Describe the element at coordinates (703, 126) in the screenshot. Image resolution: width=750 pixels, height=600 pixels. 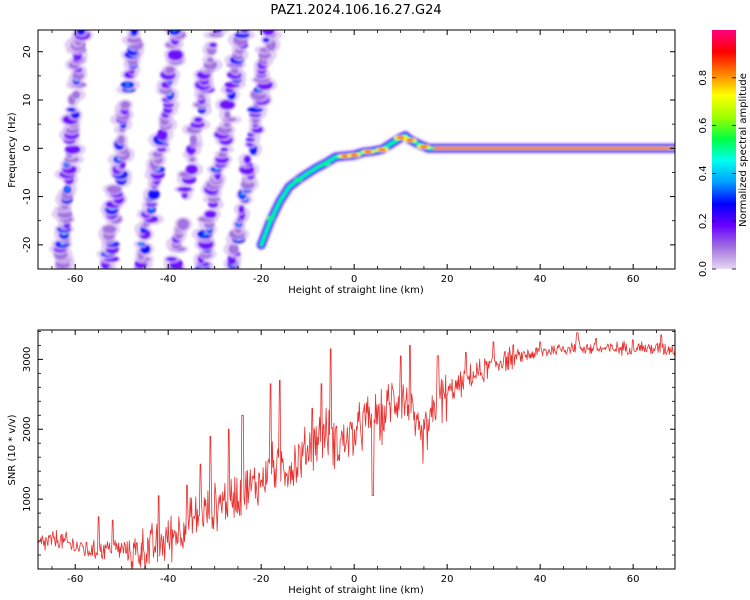
I see `colorbar-tick-label: 0.6` at that location.